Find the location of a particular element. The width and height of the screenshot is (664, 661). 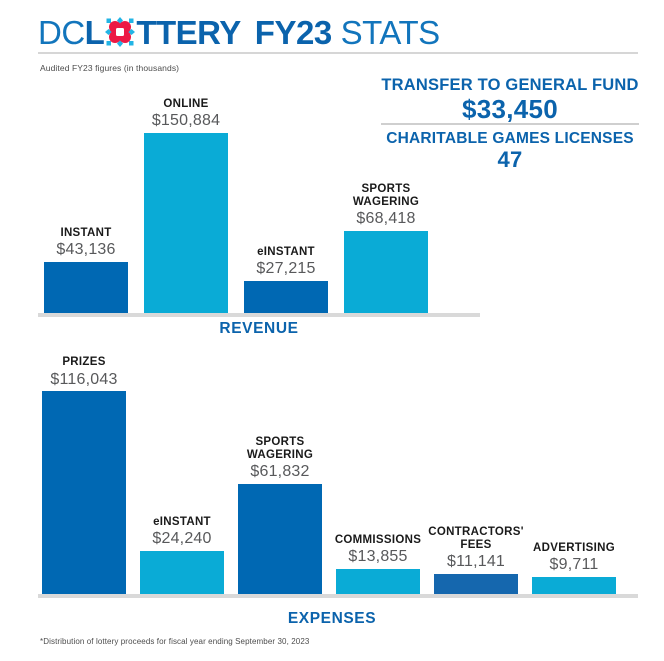

header-divider is located at coordinates (338, 53).